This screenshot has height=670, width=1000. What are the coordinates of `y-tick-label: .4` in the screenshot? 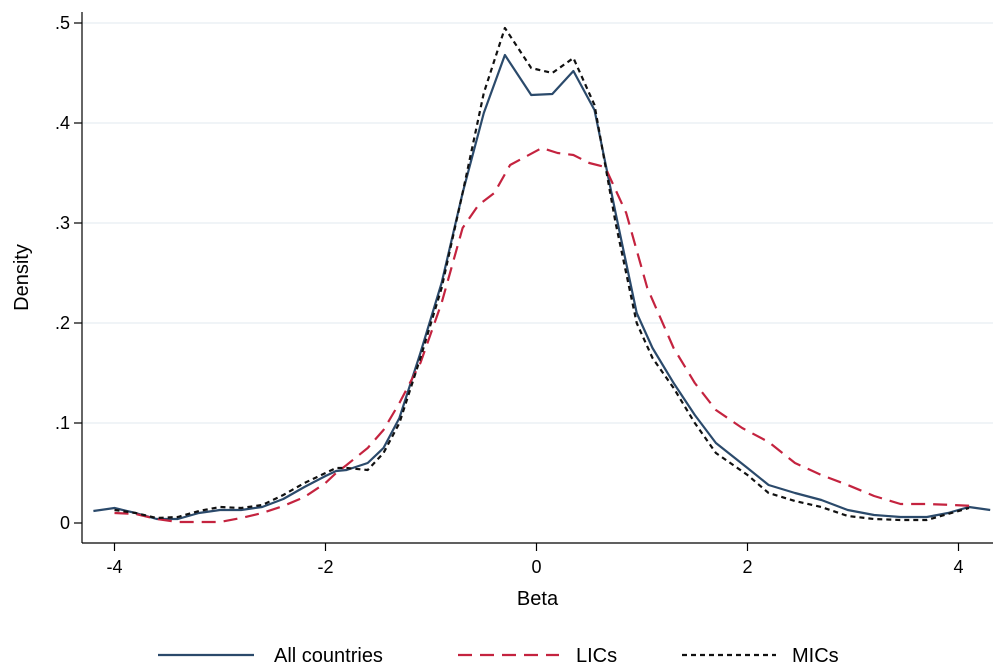 It's located at (62, 123).